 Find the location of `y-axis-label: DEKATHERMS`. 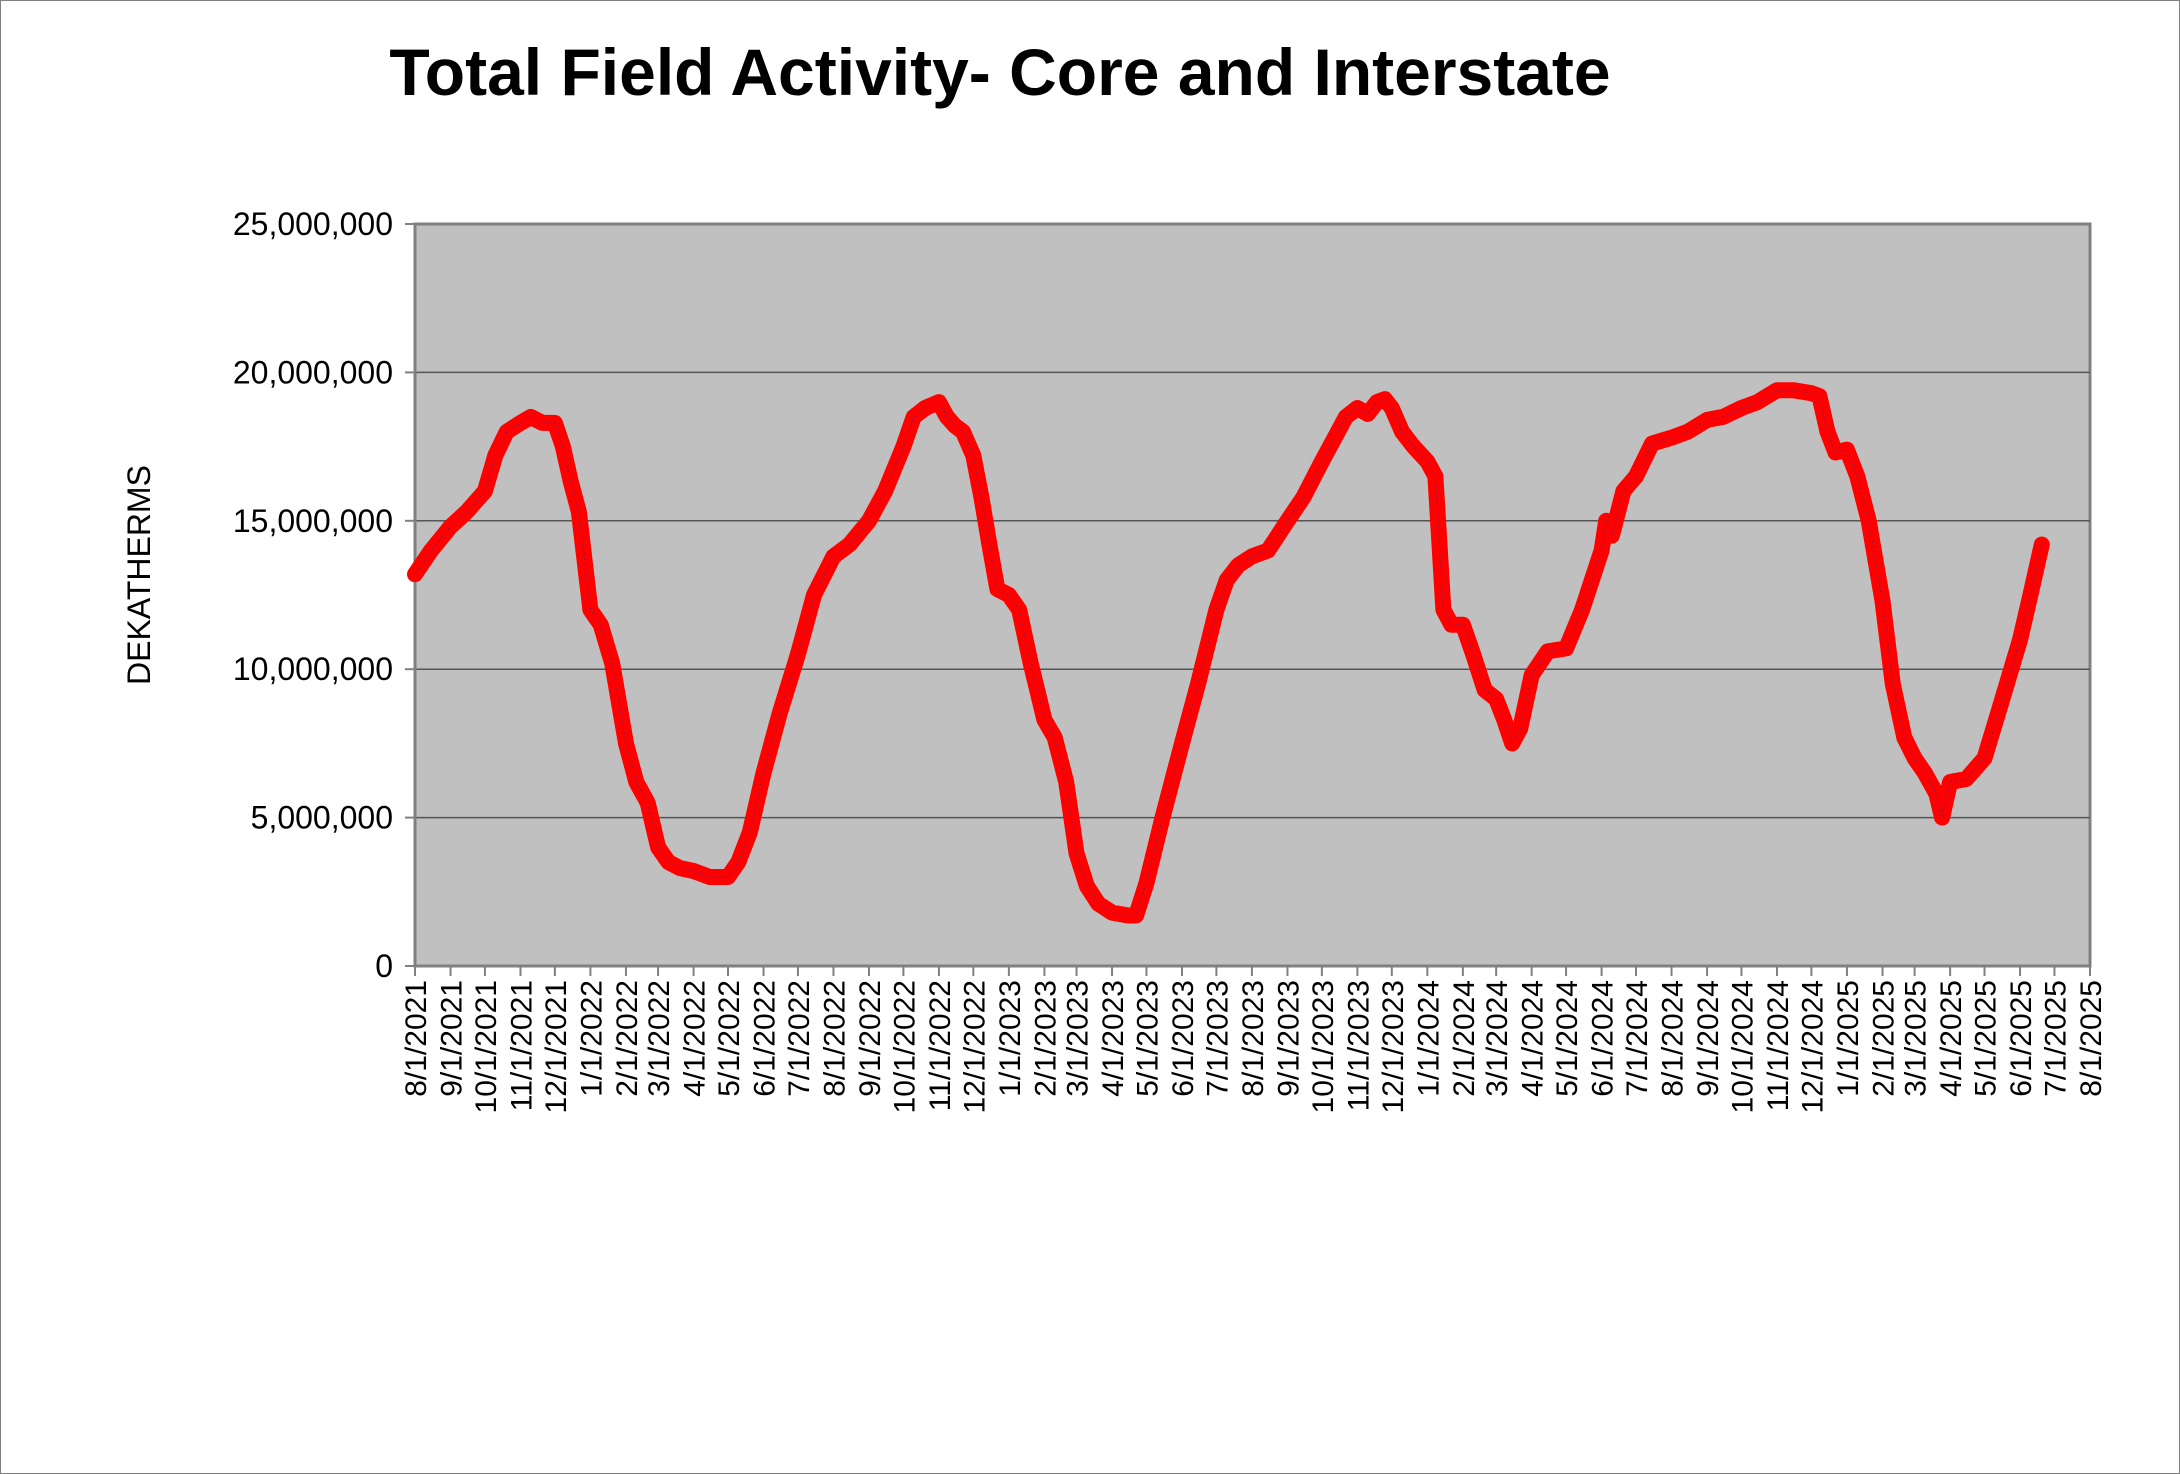

y-axis-label: DEKATHERMS is located at coordinates (139, 575).